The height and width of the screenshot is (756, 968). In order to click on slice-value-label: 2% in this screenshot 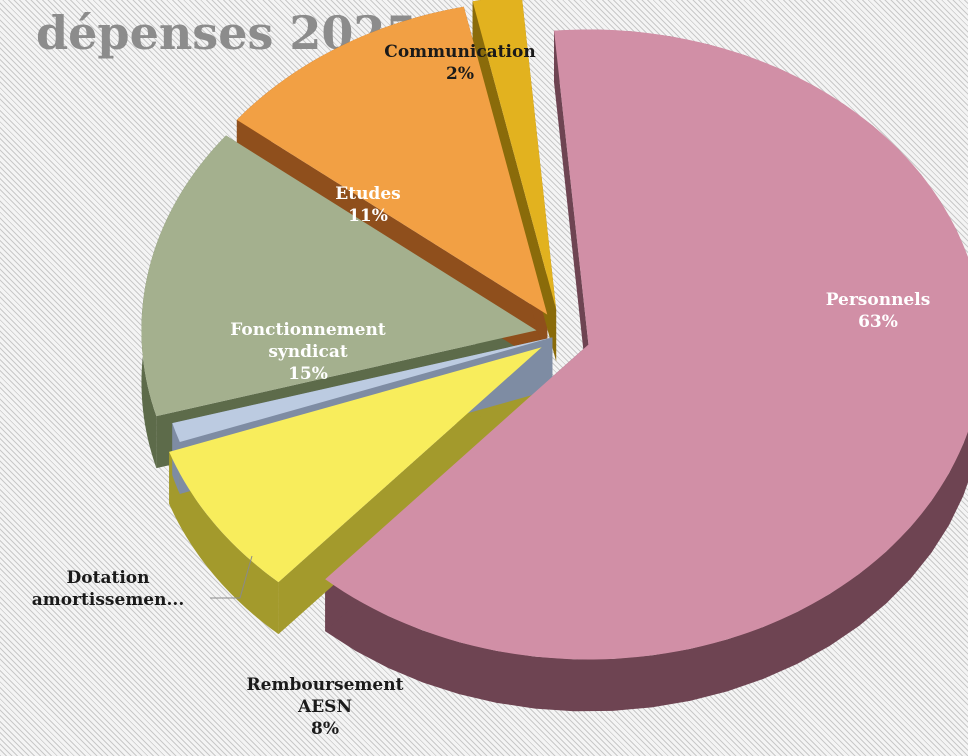, I will do `click(460, 74)`.